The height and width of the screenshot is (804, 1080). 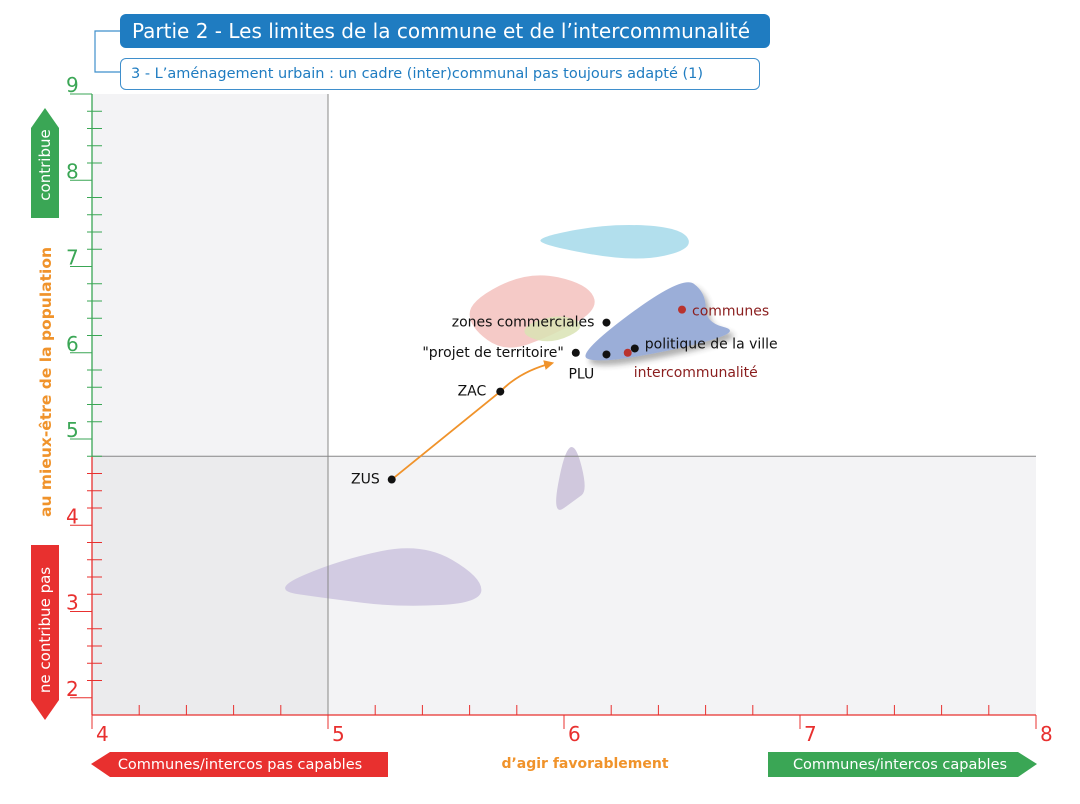 What do you see at coordinates (338, 734) in the screenshot?
I see `x-tick-label: 5` at bounding box center [338, 734].